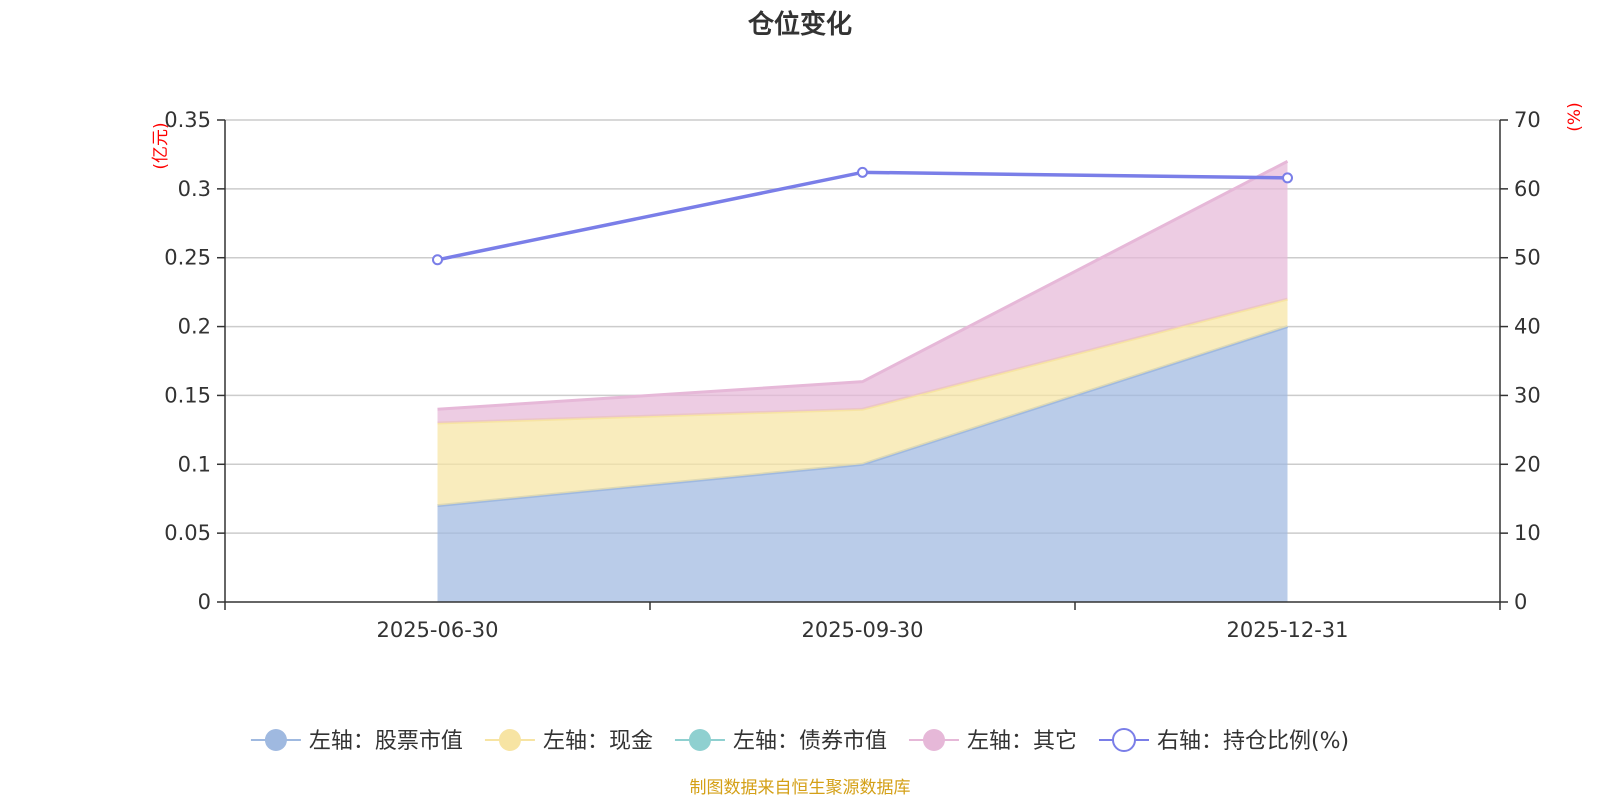 This screenshot has height=800, width=1600. What do you see at coordinates (1520, 602) in the screenshot?
I see `right-tick-label: 0` at bounding box center [1520, 602].